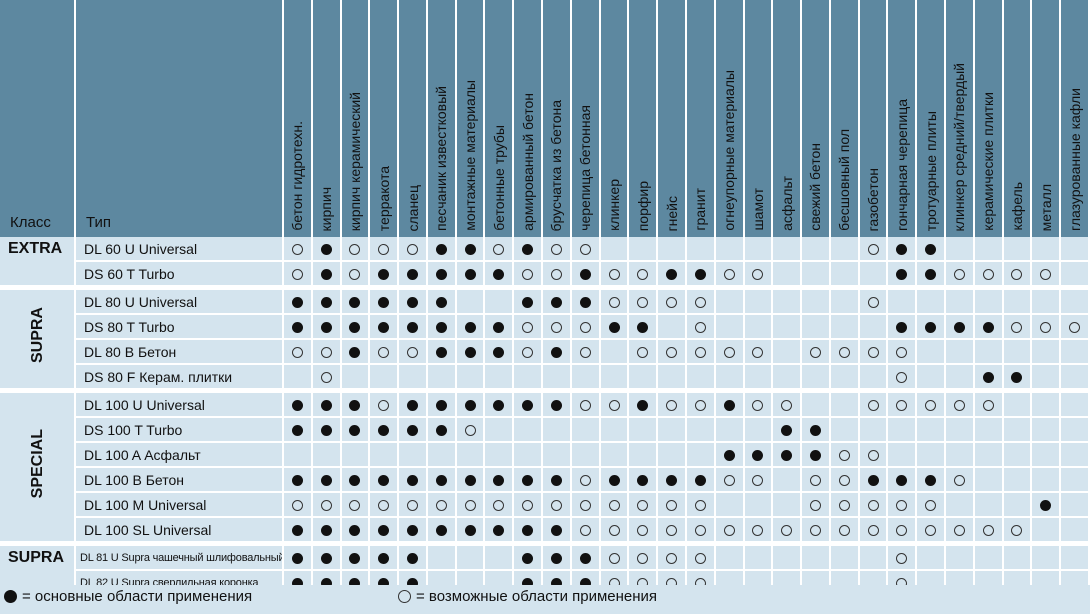 Image resolution: width=1090 pixels, height=614 pixels. What do you see at coordinates (1075, 118) in the screenshot?
I see `material-header: глазурованные кафли` at bounding box center [1075, 118].